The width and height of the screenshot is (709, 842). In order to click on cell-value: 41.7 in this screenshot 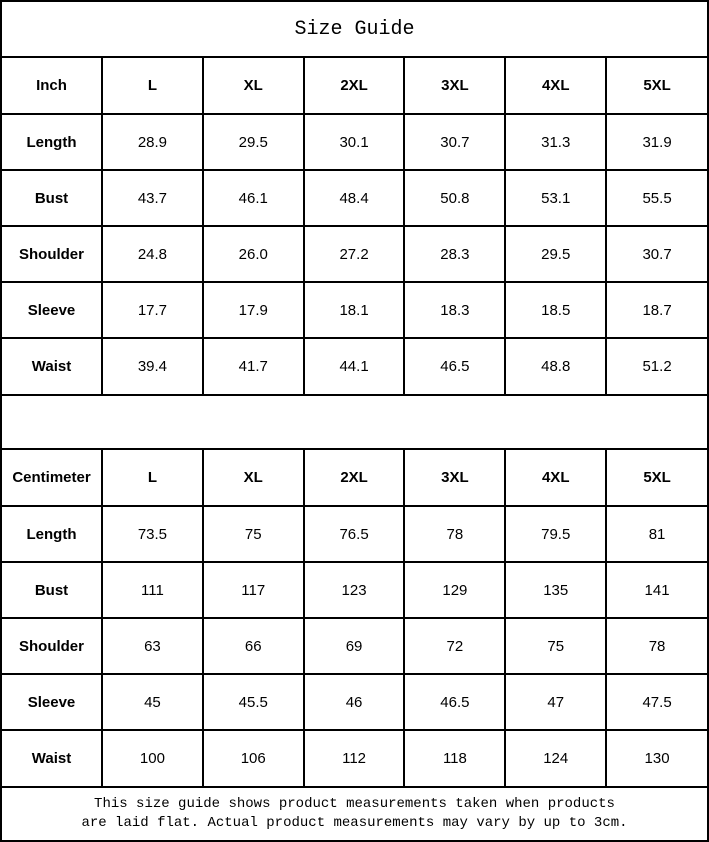, I will do `click(253, 366)`.